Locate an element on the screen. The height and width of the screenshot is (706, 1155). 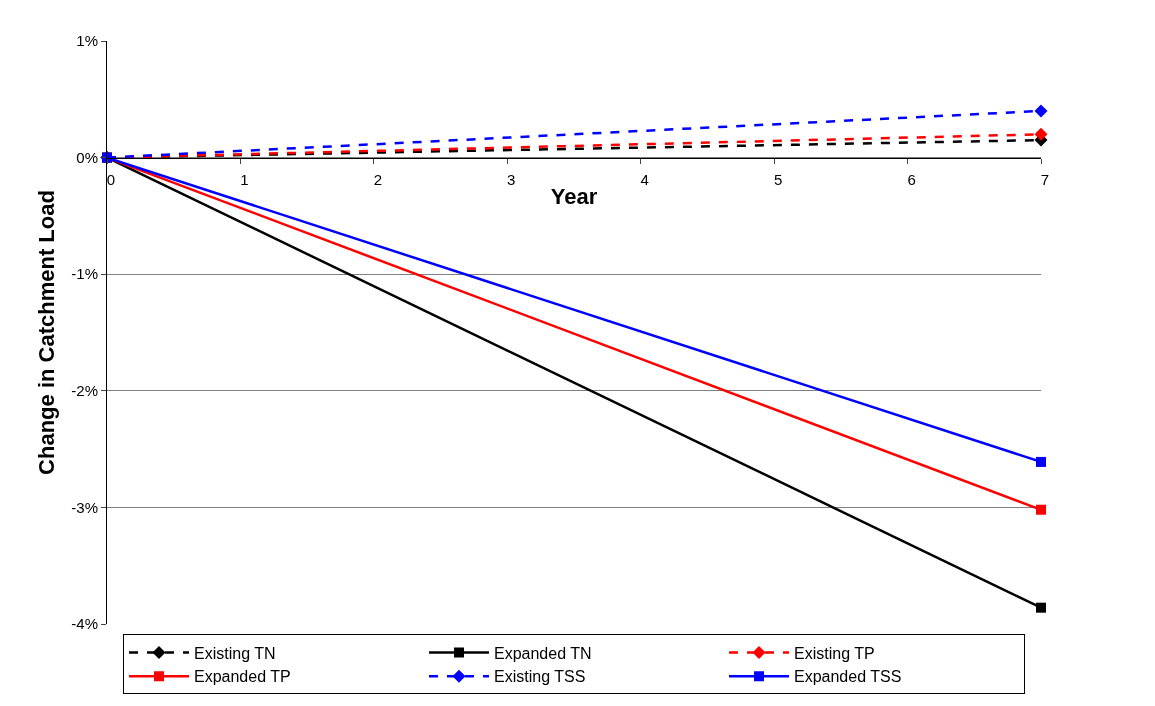
legend-label: Existing TN is located at coordinates (235, 653).